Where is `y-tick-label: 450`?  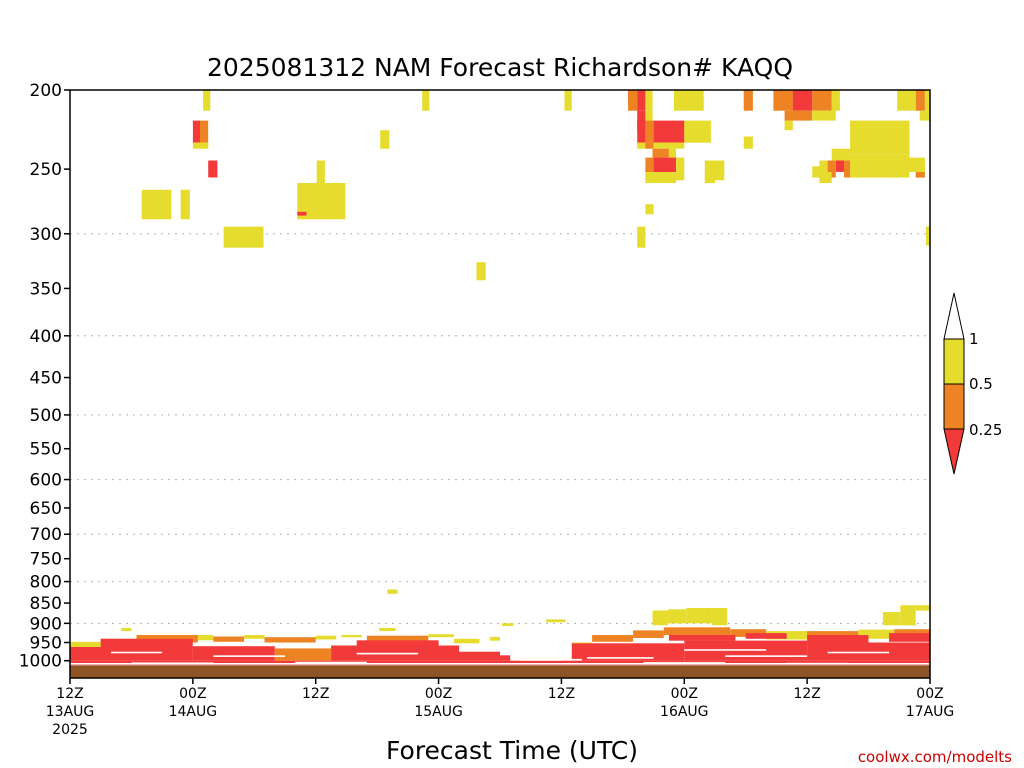
y-tick-label: 450 is located at coordinates (46, 379).